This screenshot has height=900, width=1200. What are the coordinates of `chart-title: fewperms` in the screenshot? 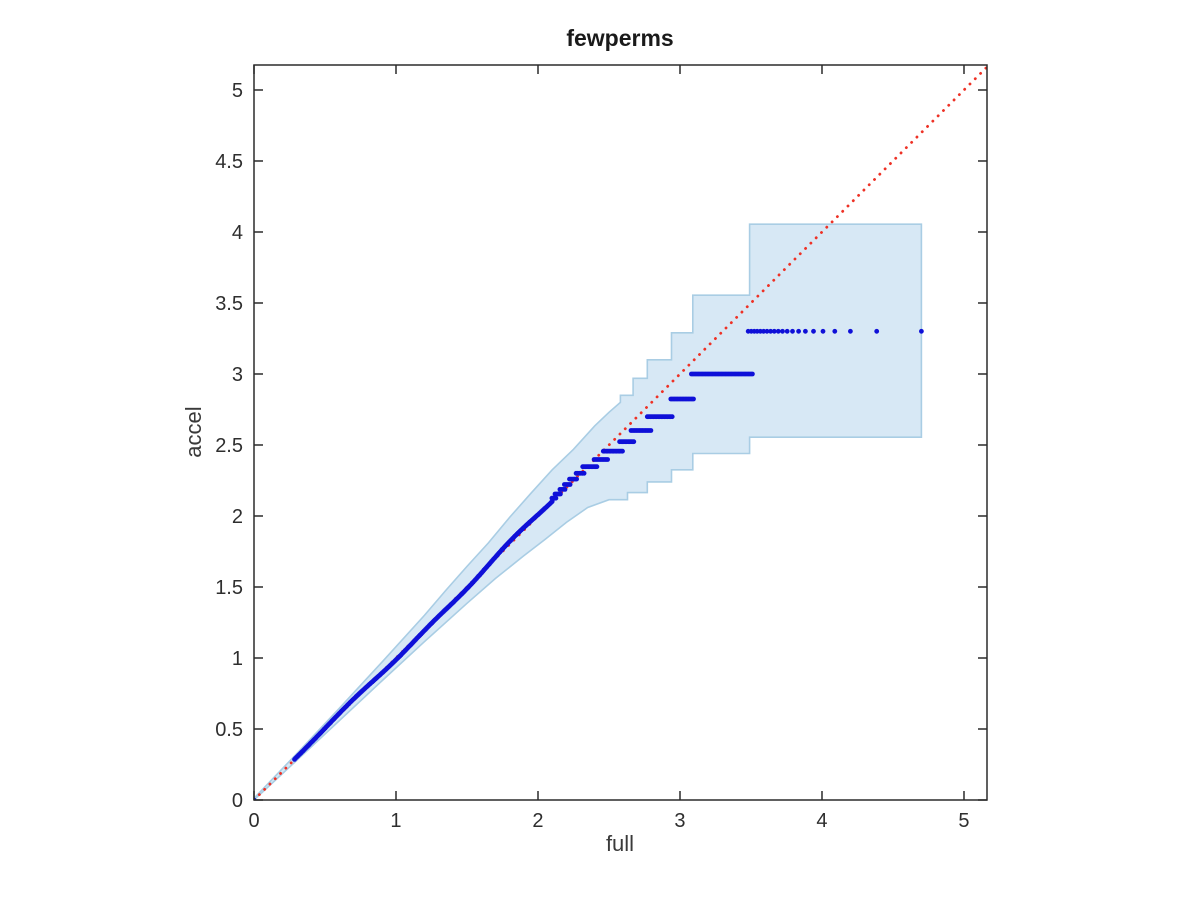 It's located at (619, 38).